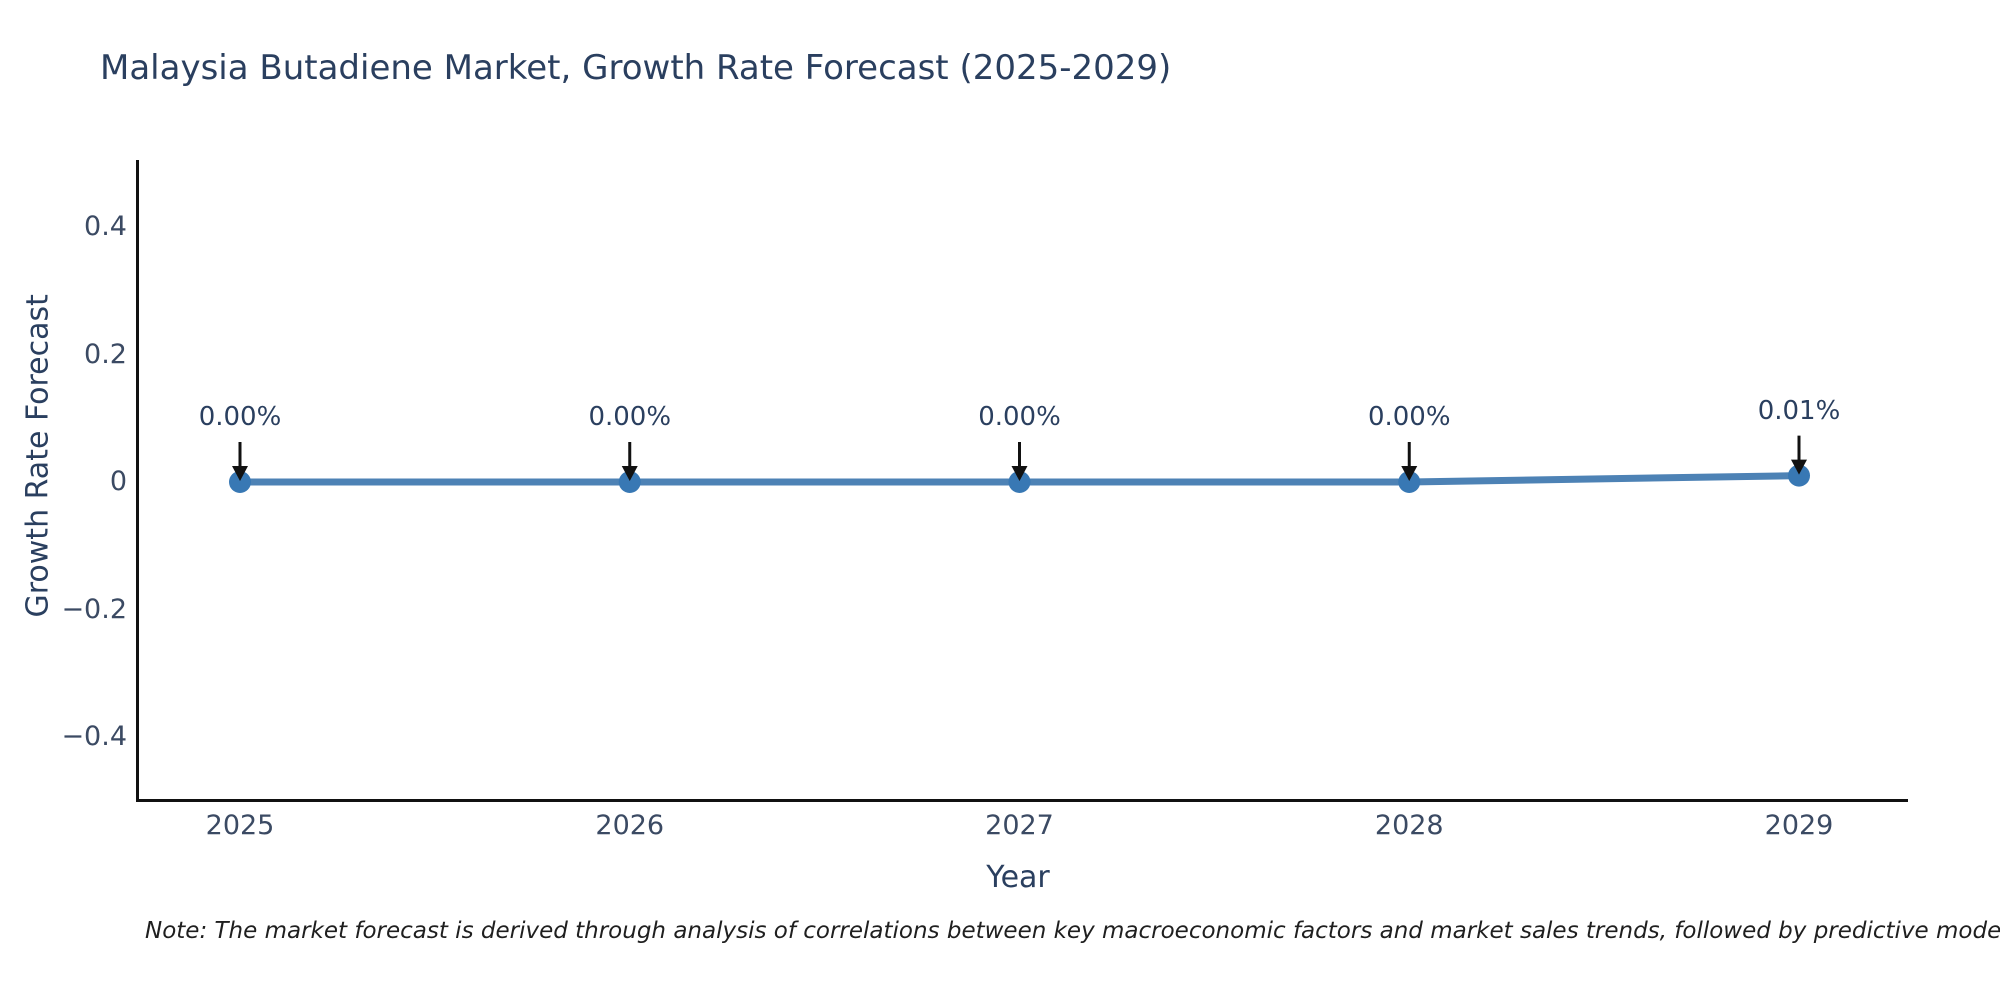 This screenshot has width=2000, height=1000. Describe the element at coordinates (630, 825) in the screenshot. I see `x-tick-label: 2026` at that location.